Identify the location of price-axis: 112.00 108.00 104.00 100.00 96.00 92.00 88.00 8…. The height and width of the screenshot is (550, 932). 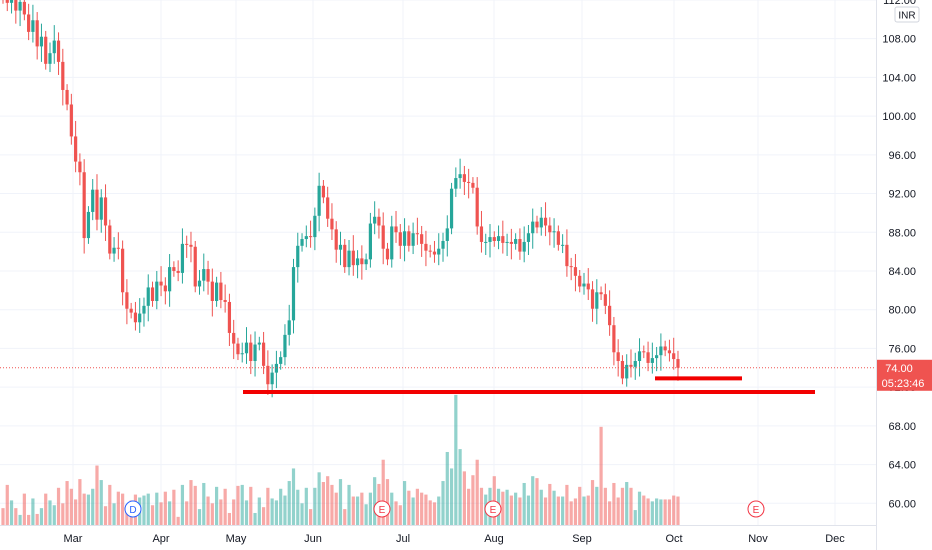
(904, 275).